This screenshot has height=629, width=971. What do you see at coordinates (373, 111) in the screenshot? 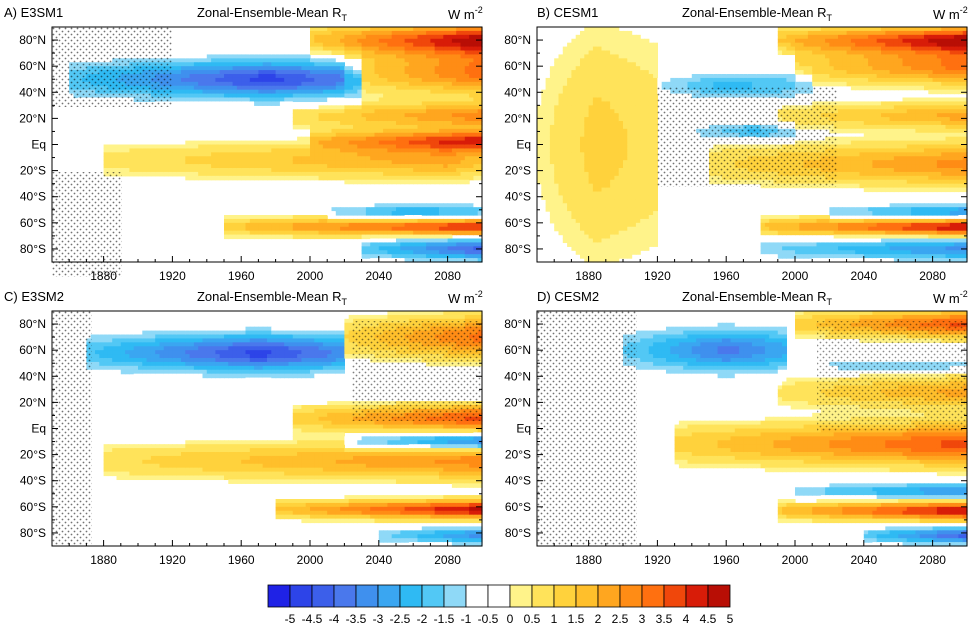
I see `panel-a-cell-1929` at bounding box center [373, 111].